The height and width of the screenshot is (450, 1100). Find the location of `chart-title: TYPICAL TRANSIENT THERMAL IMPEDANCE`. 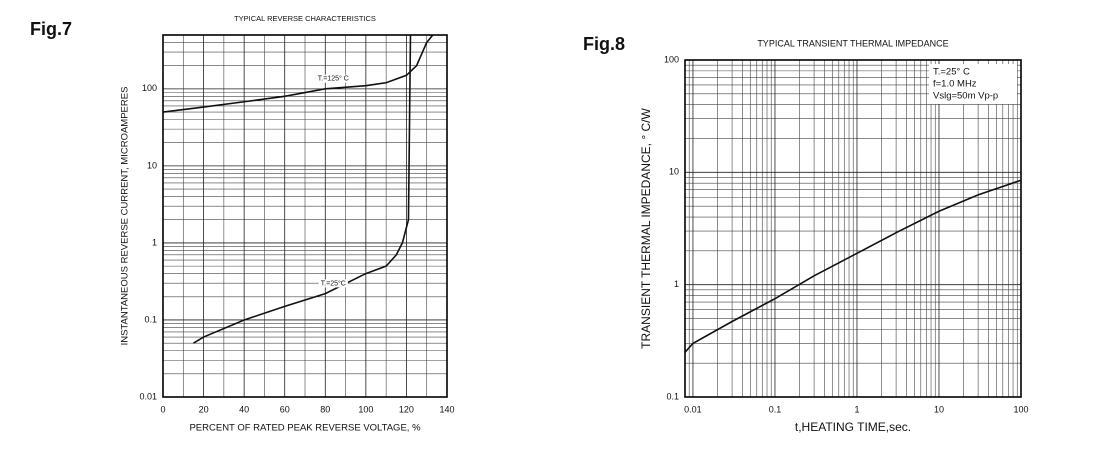

chart-title: TYPICAL TRANSIENT THERMAL IMPEDANCE is located at coordinates (852, 43).